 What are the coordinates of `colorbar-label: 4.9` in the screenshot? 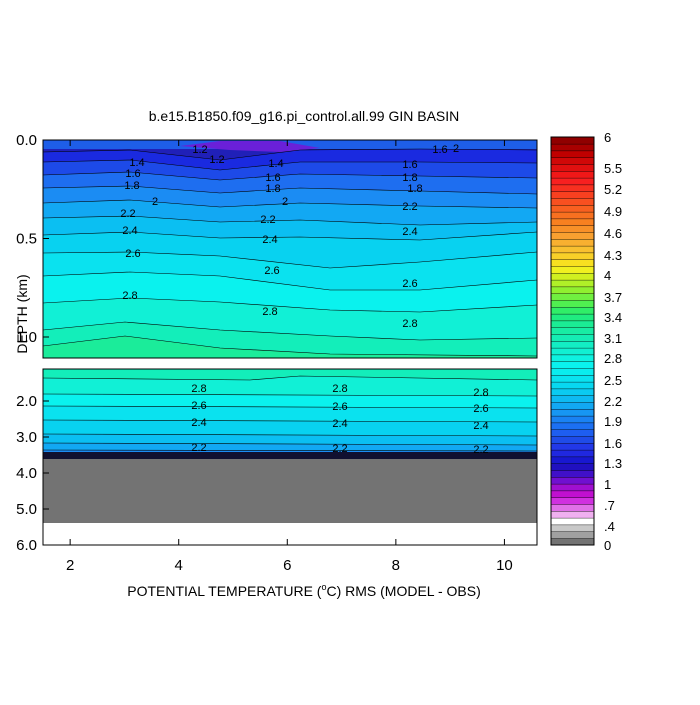 It's located at (613, 211).